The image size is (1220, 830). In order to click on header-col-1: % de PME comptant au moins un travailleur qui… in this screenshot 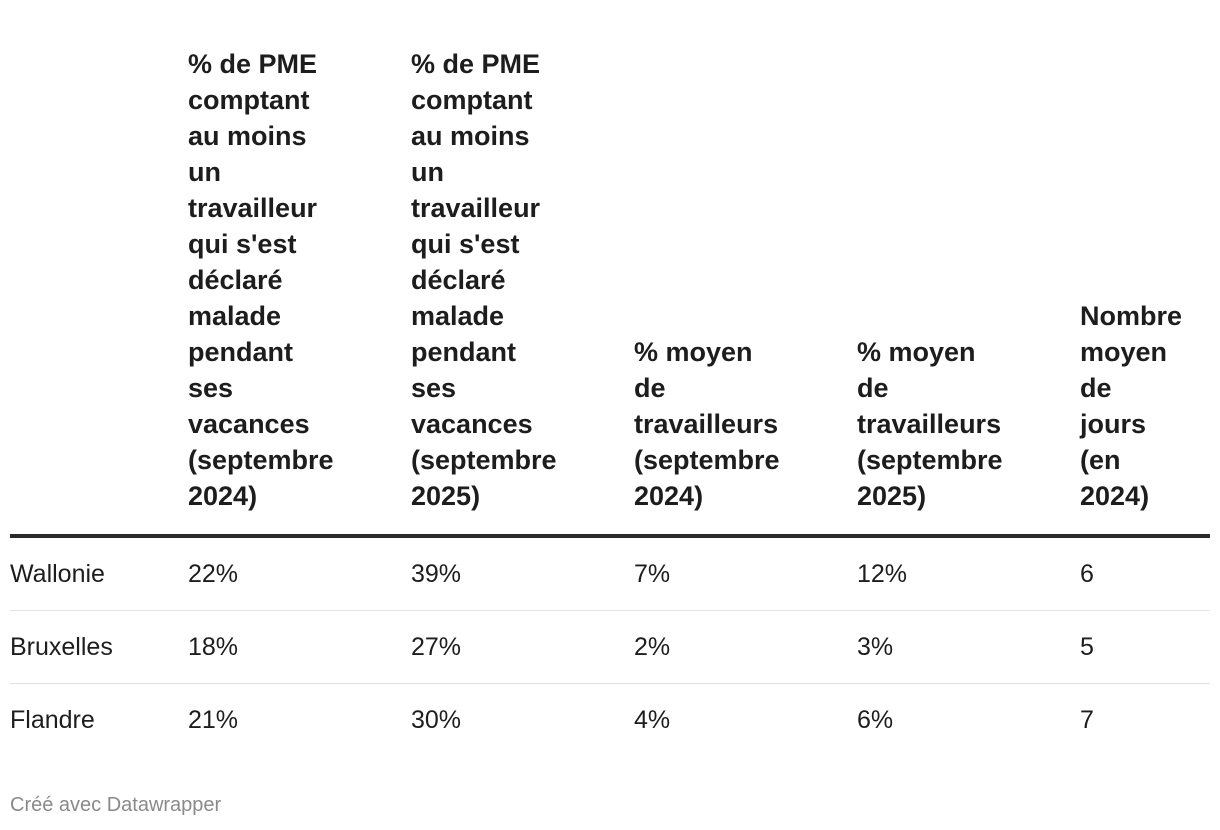, I will do `click(299, 292)`.